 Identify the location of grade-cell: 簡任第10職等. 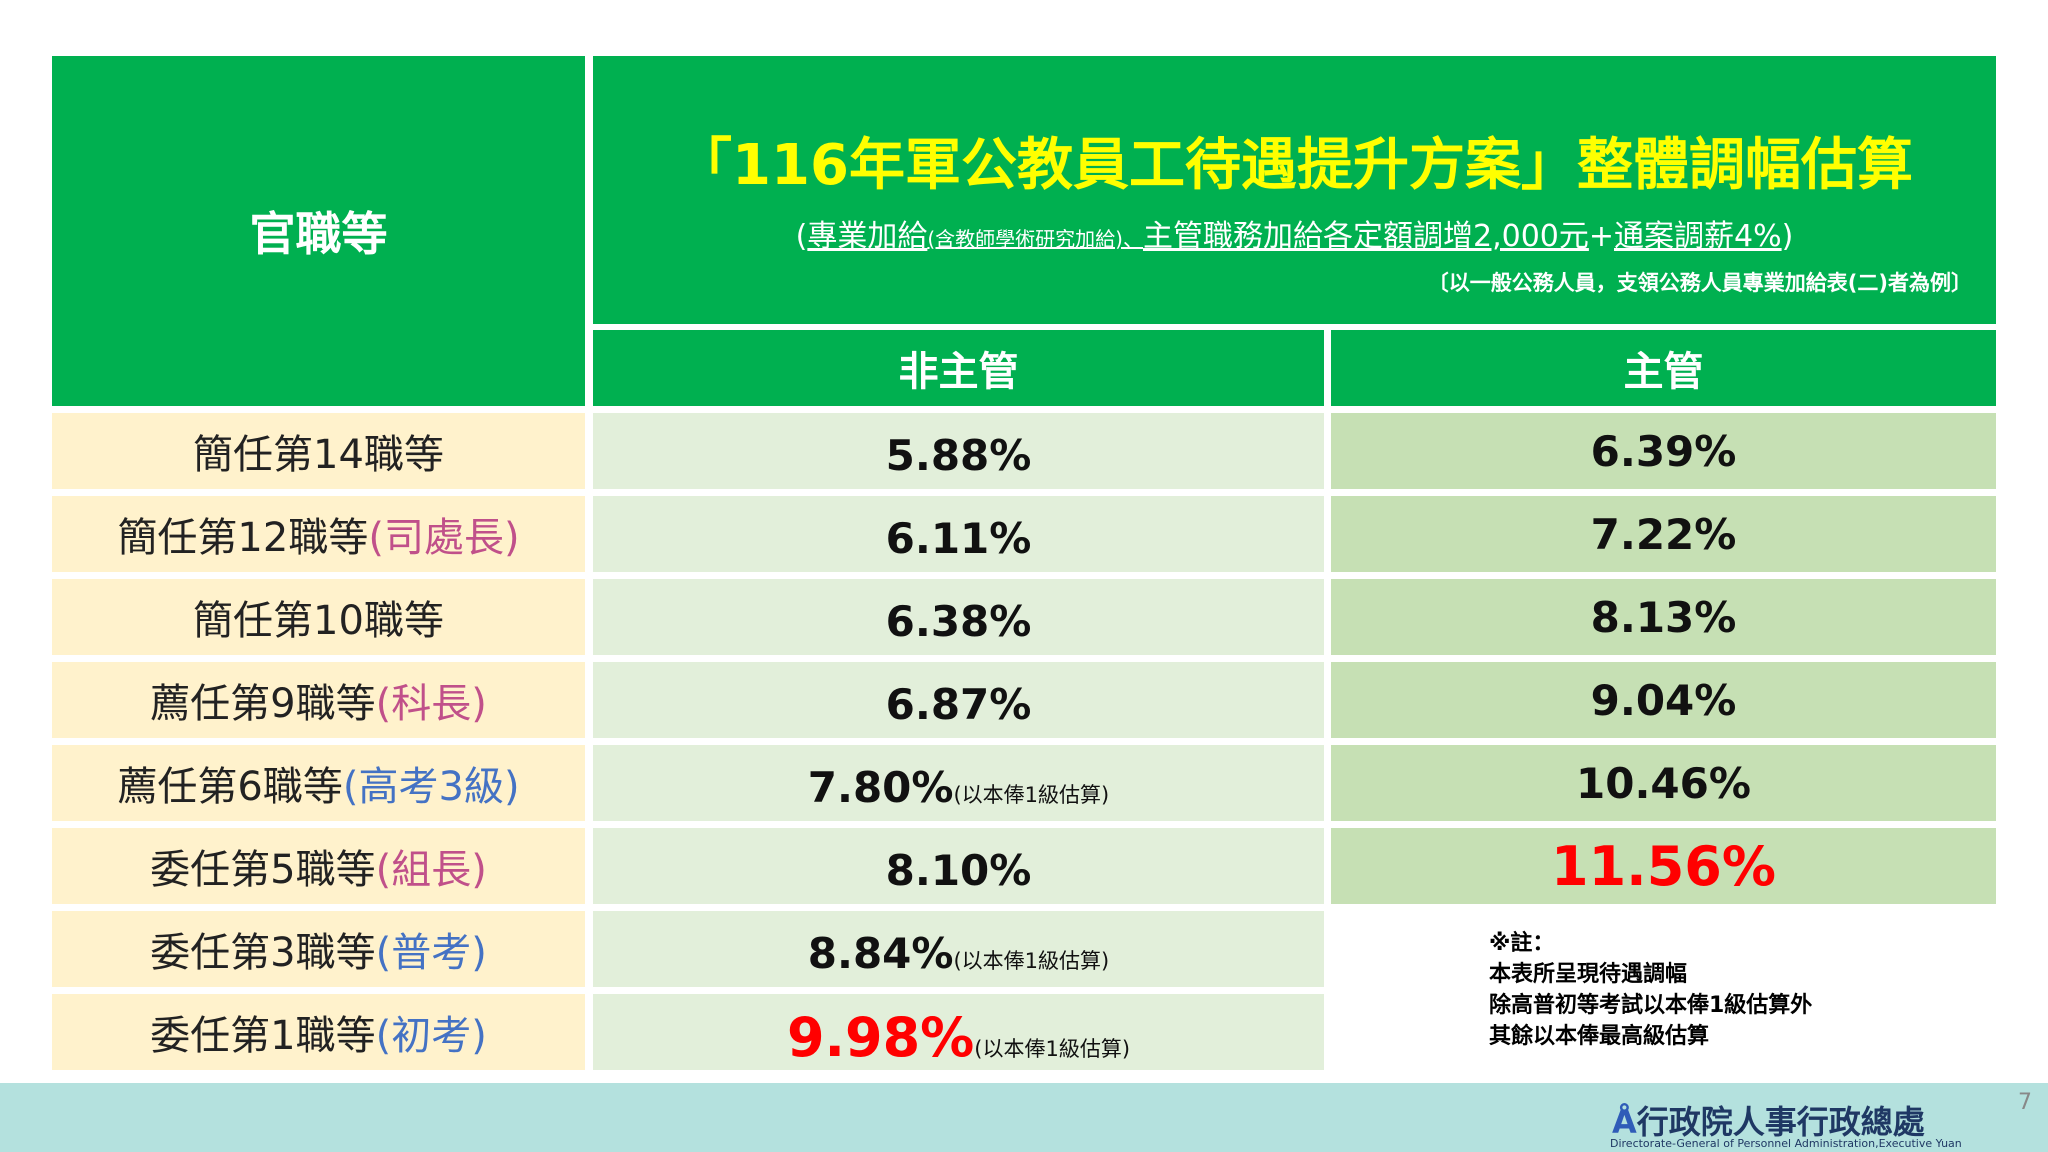
(318, 617).